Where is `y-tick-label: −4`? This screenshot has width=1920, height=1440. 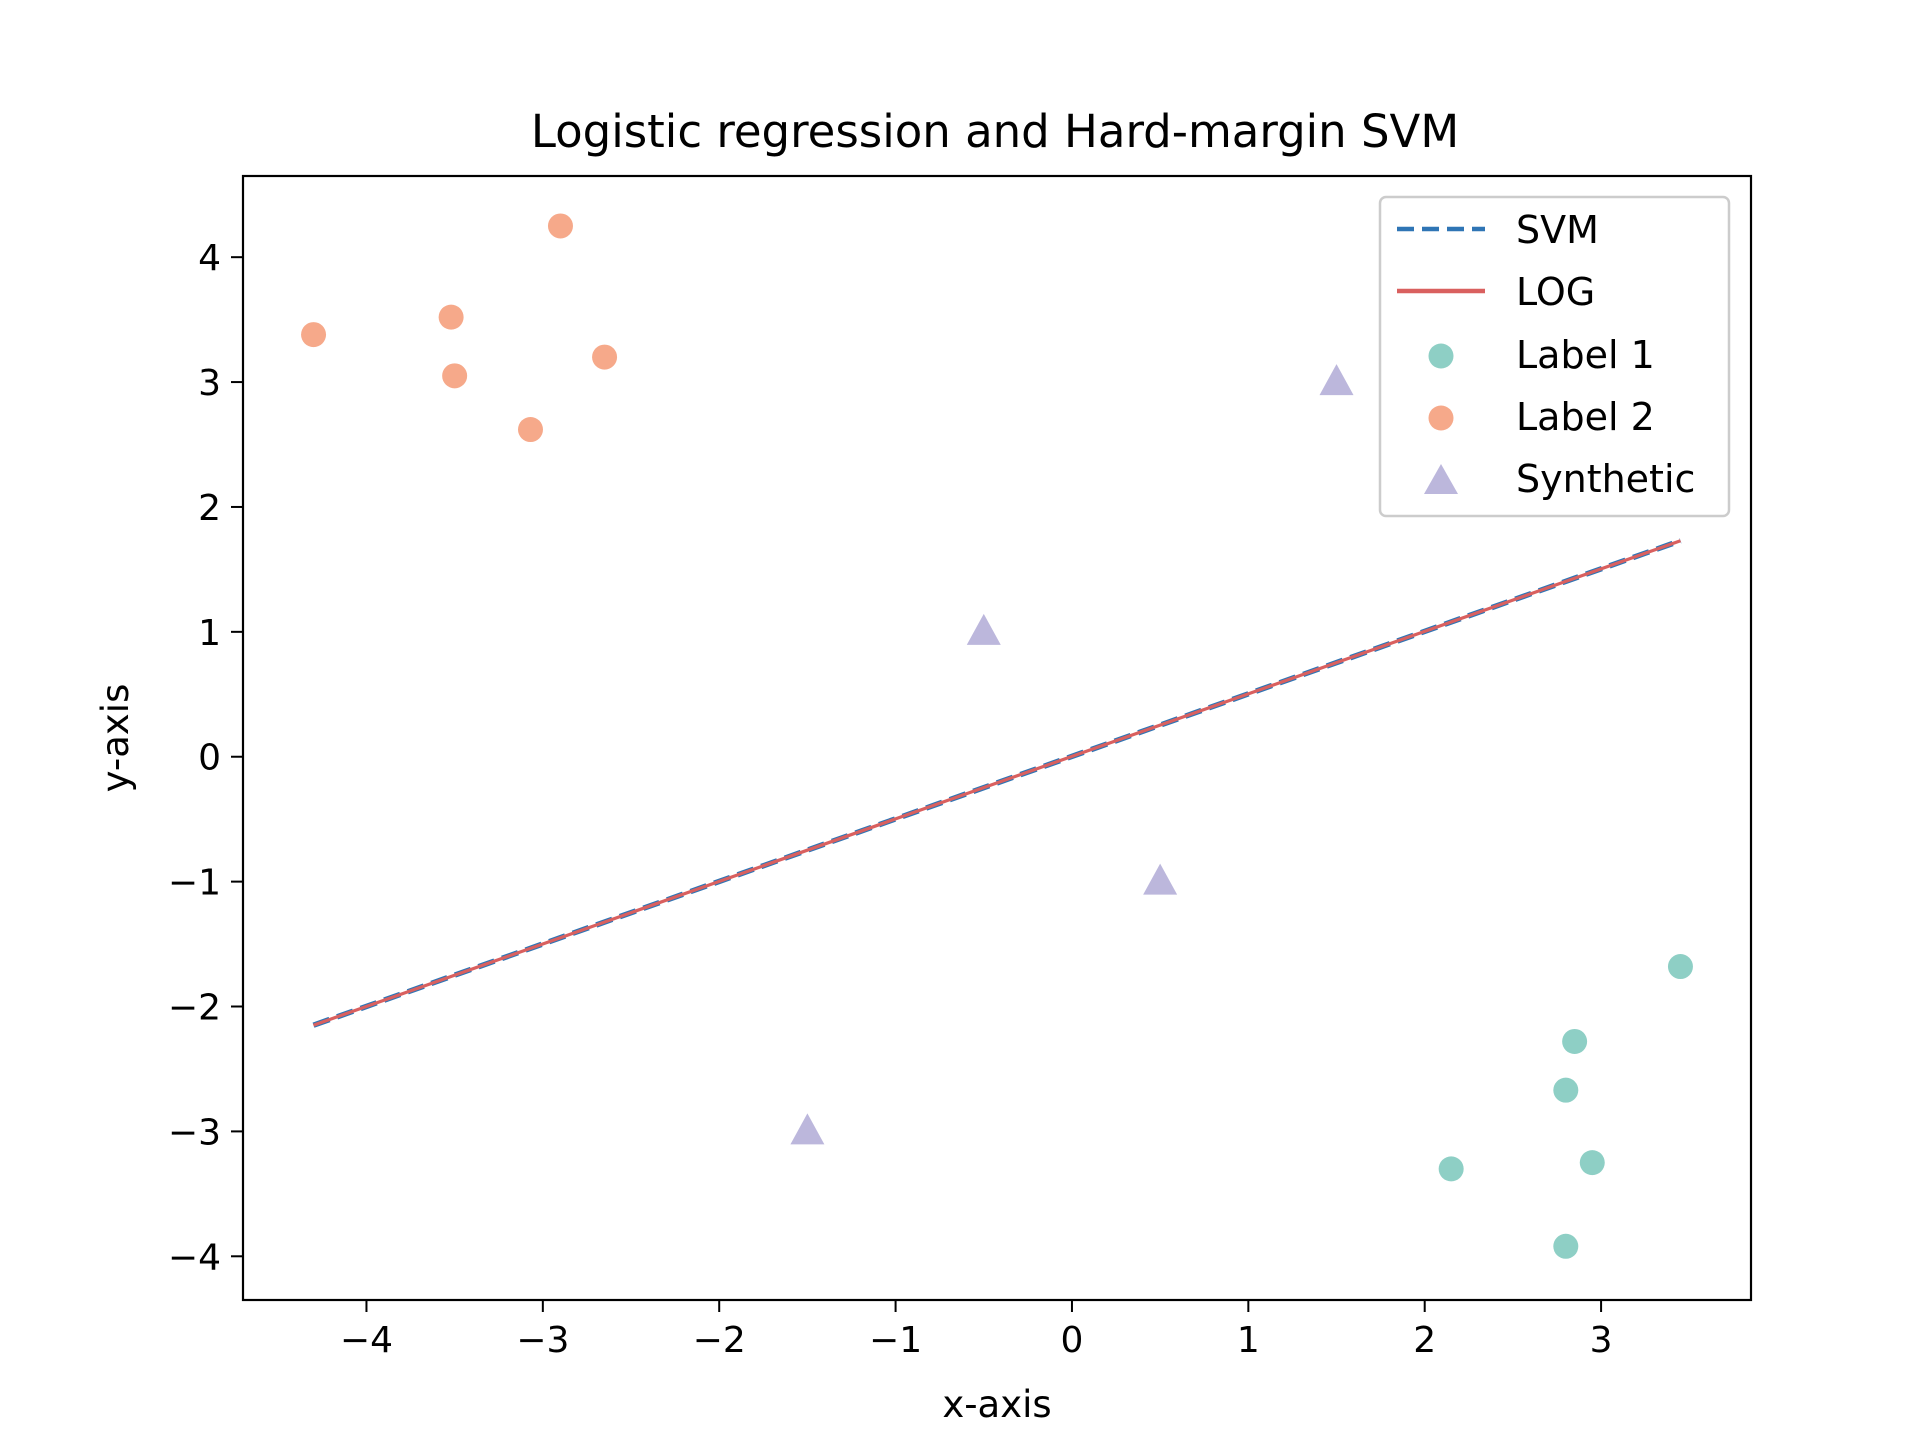 y-tick-label: −4 is located at coordinates (194, 1257).